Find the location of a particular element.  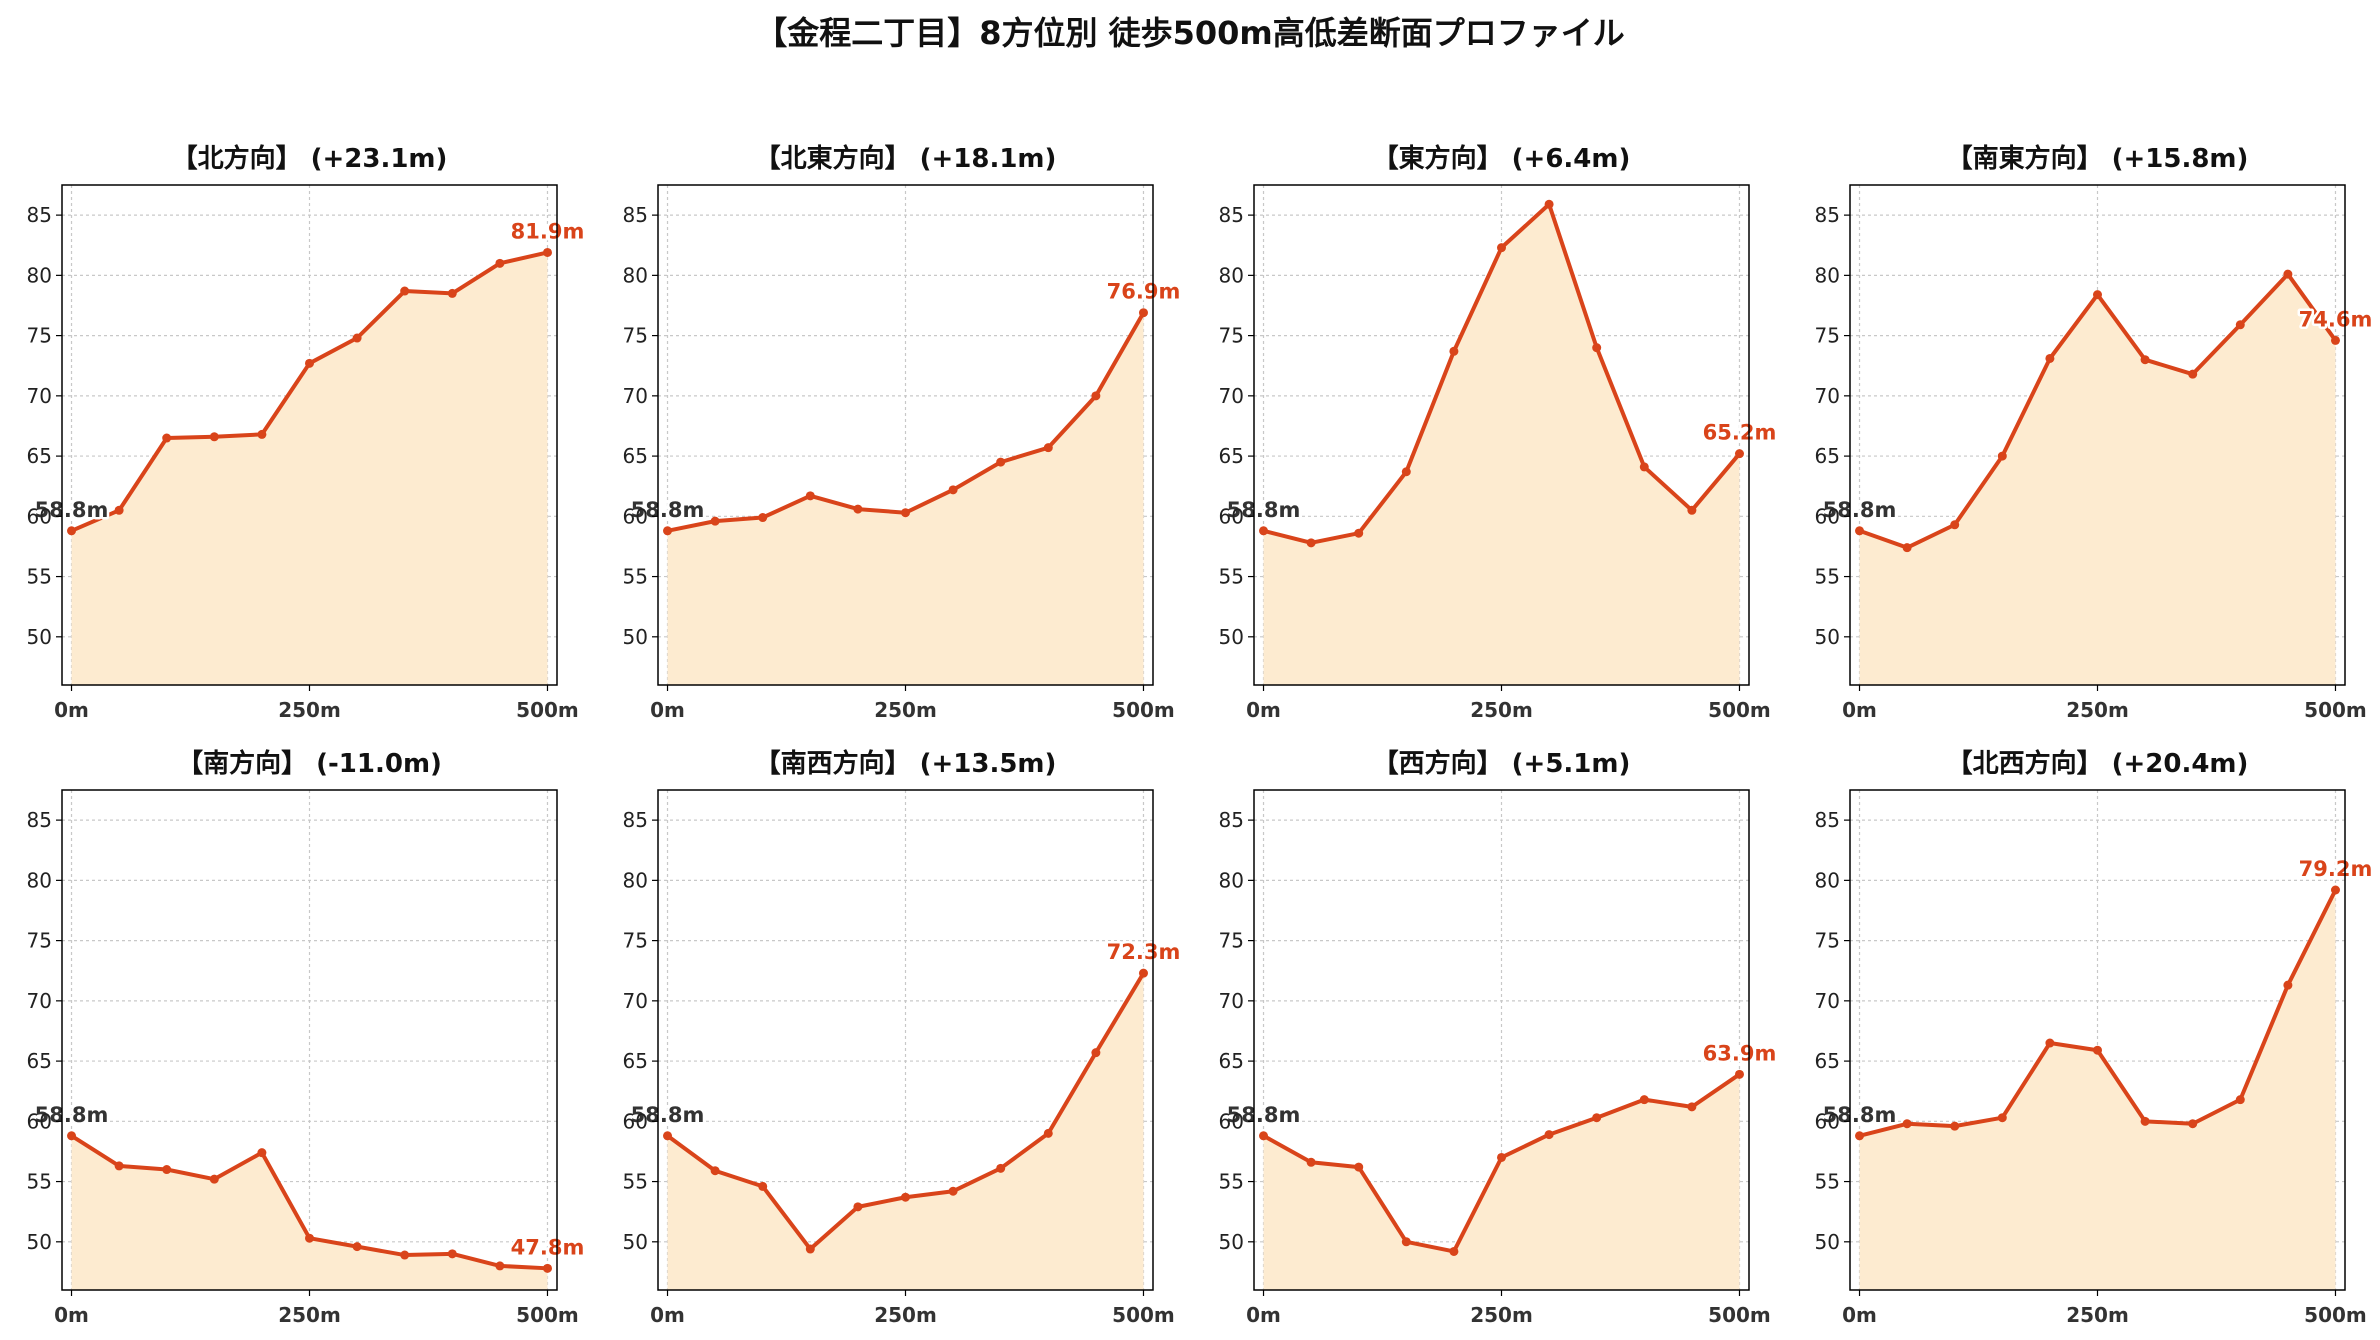

x-tick-label: 0m is located at coordinates (71, 1315).